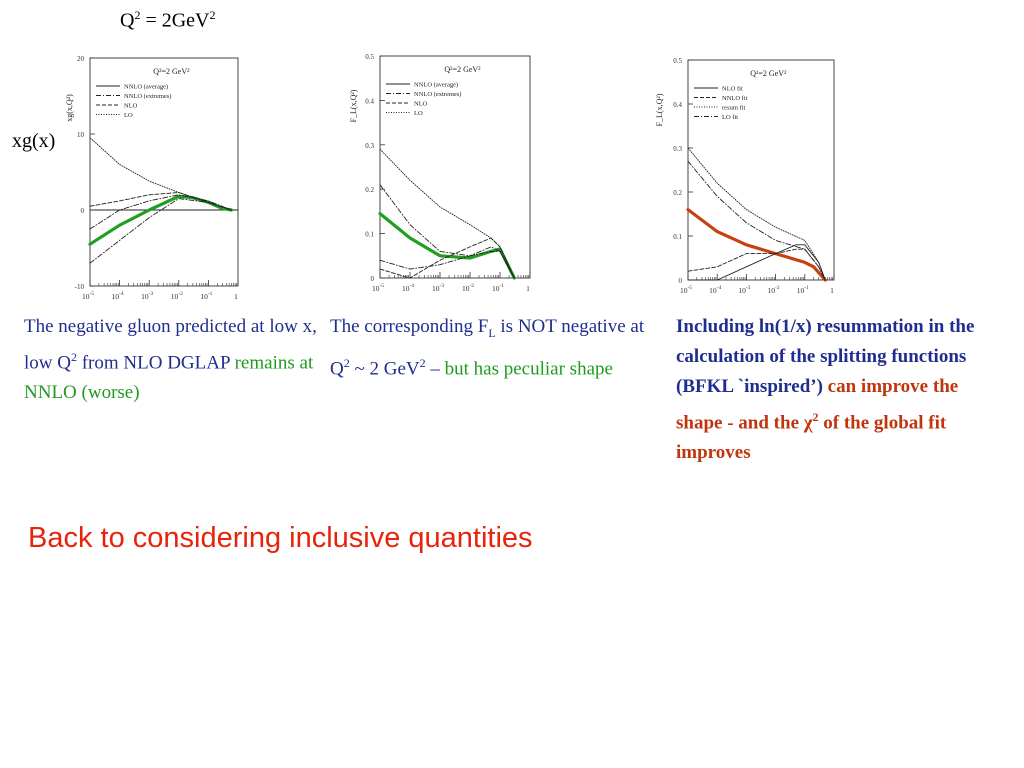  I want to click on side-axis-label: xg(x), so click(34, 141).